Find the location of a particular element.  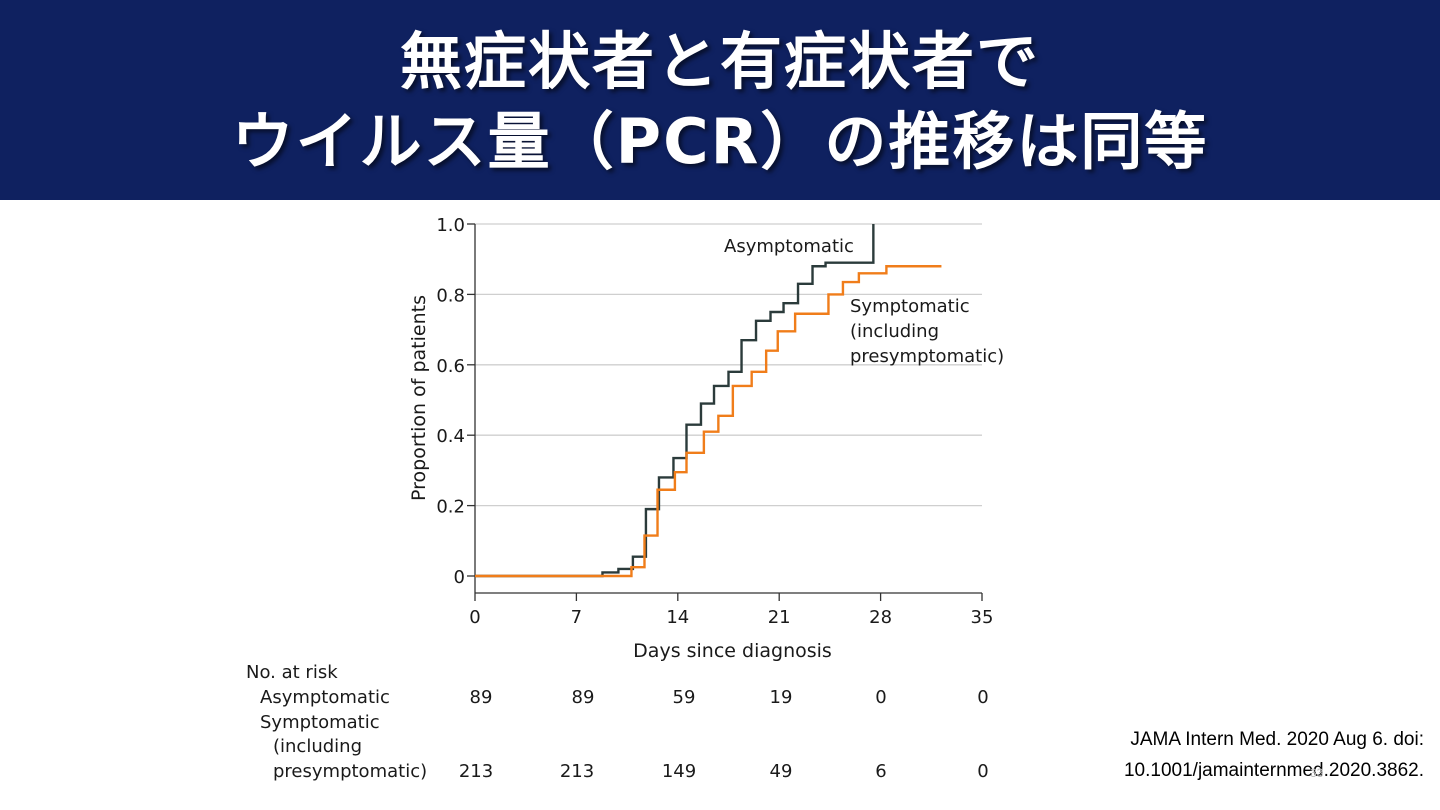

risk-asym-day-21: 19 is located at coordinates (781, 697).